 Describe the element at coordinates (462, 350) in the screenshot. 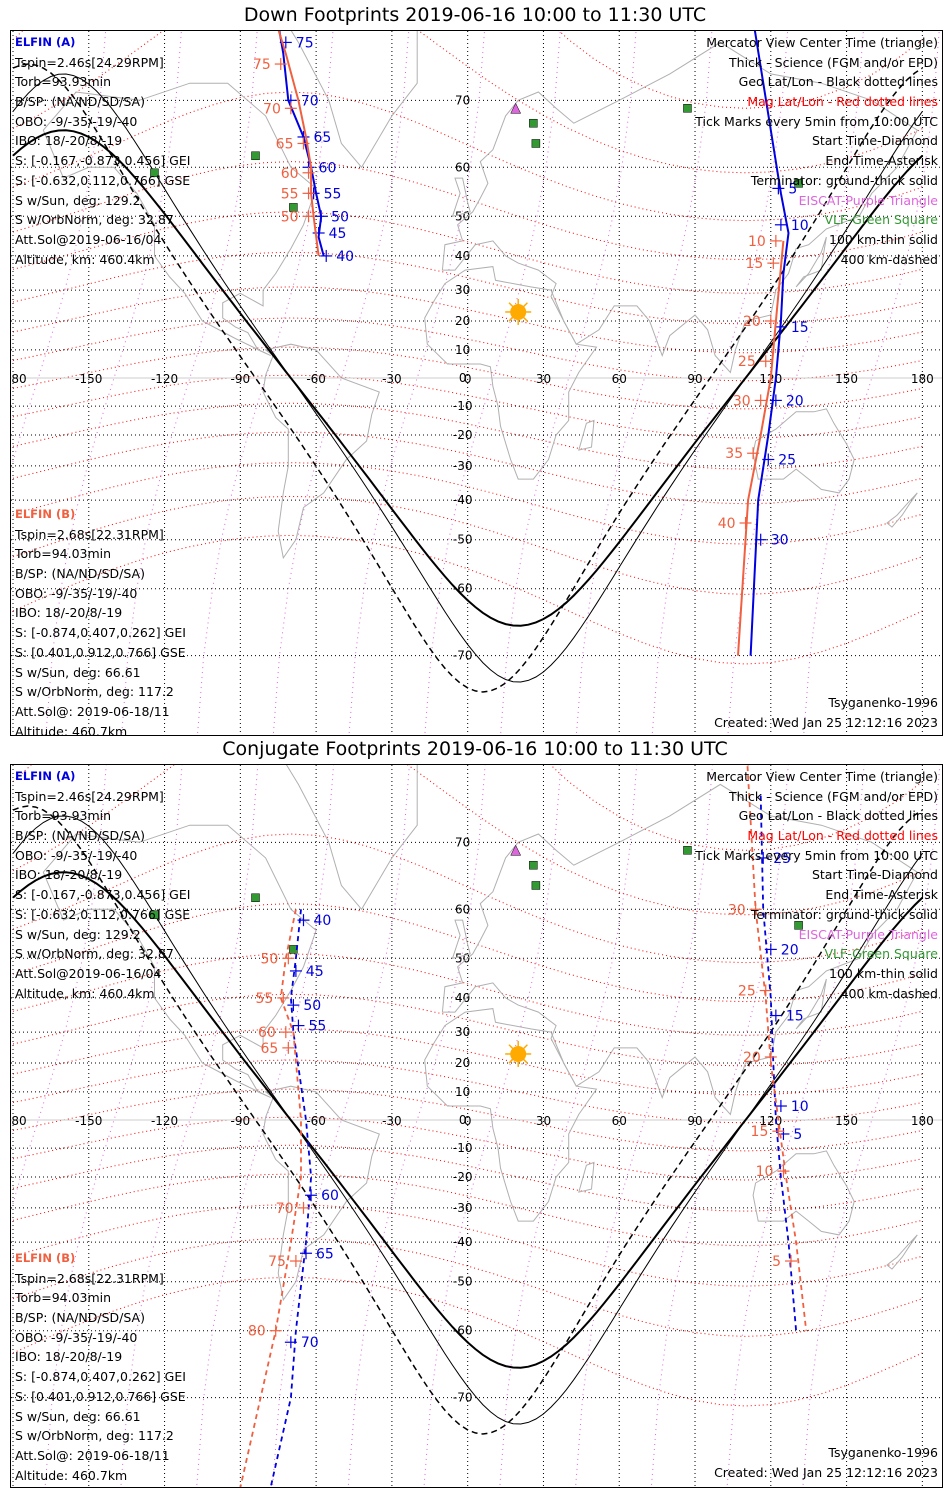

I see `y-tick-label: 10` at that location.